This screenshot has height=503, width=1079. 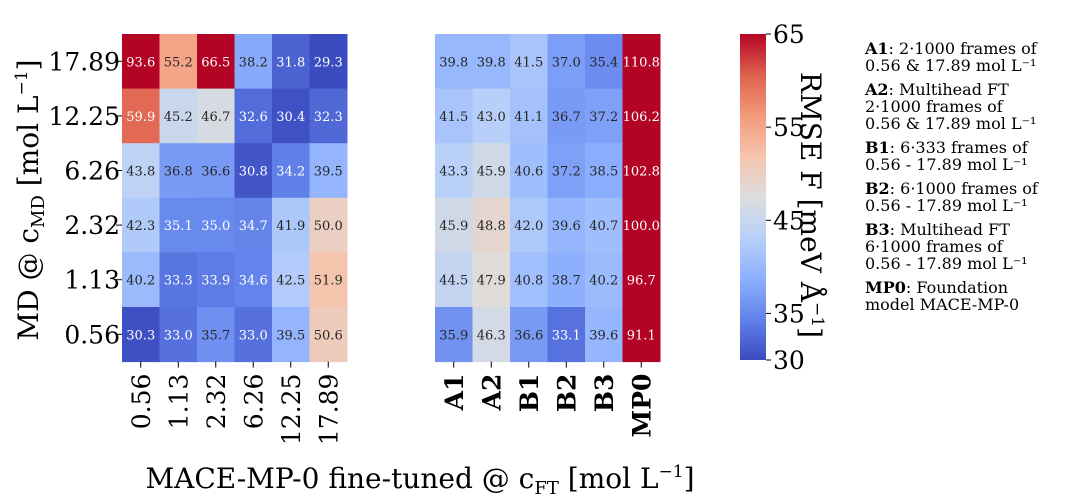 I want to click on heatmap-cell-value: 35.7, so click(x=215, y=335).